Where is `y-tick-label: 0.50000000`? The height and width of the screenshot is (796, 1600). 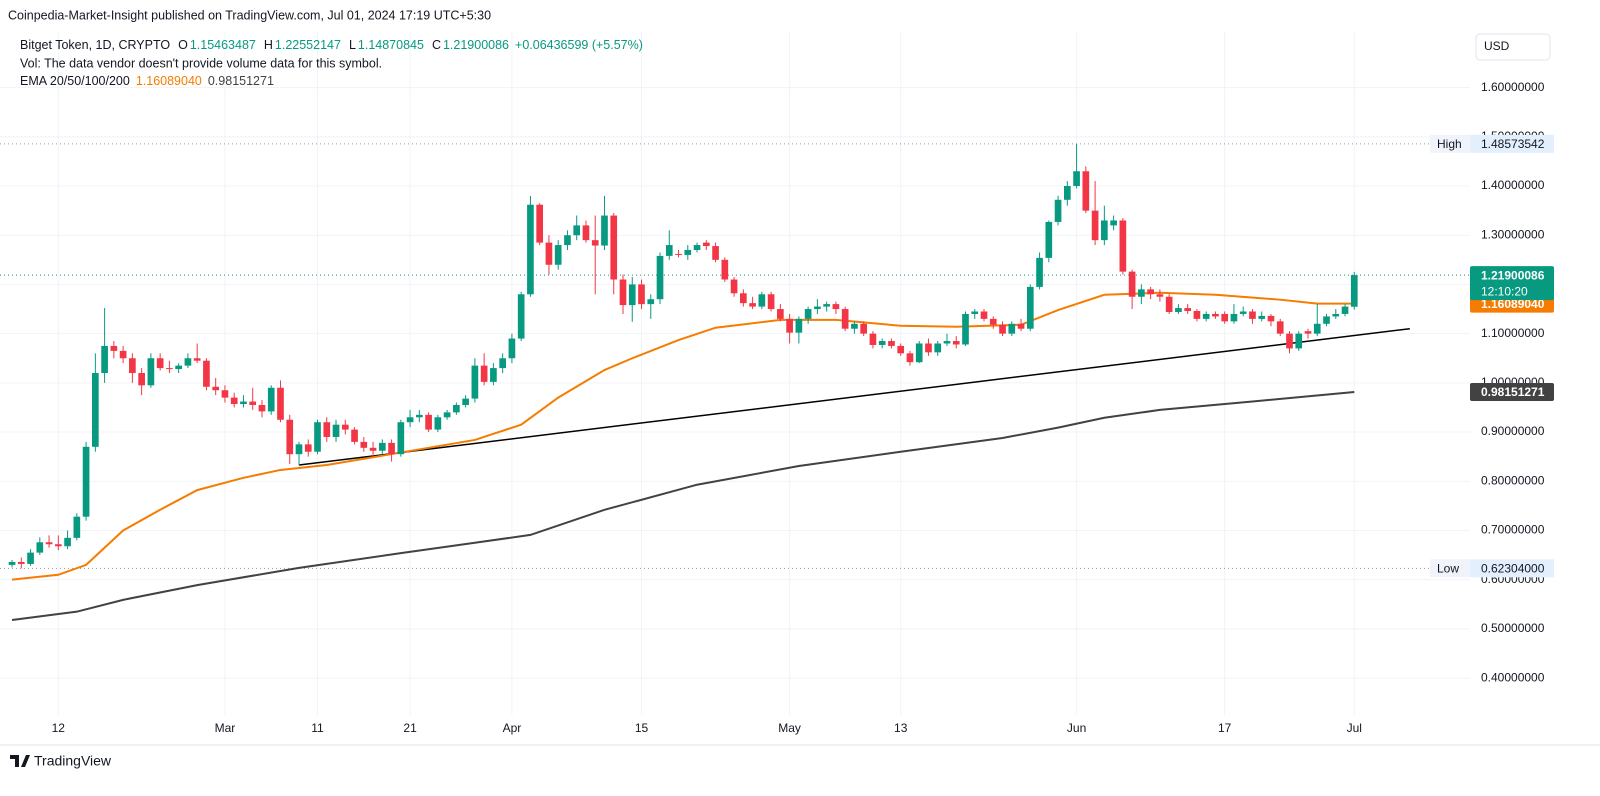
y-tick-label: 0.50000000 is located at coordinates (1513, 628).